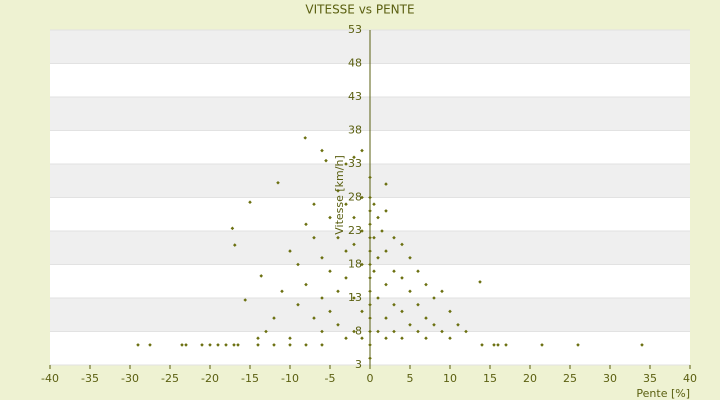  Describe the element at coordinates (410, 378) in the screenshot. I see `x-tick-label: 5` at that location.